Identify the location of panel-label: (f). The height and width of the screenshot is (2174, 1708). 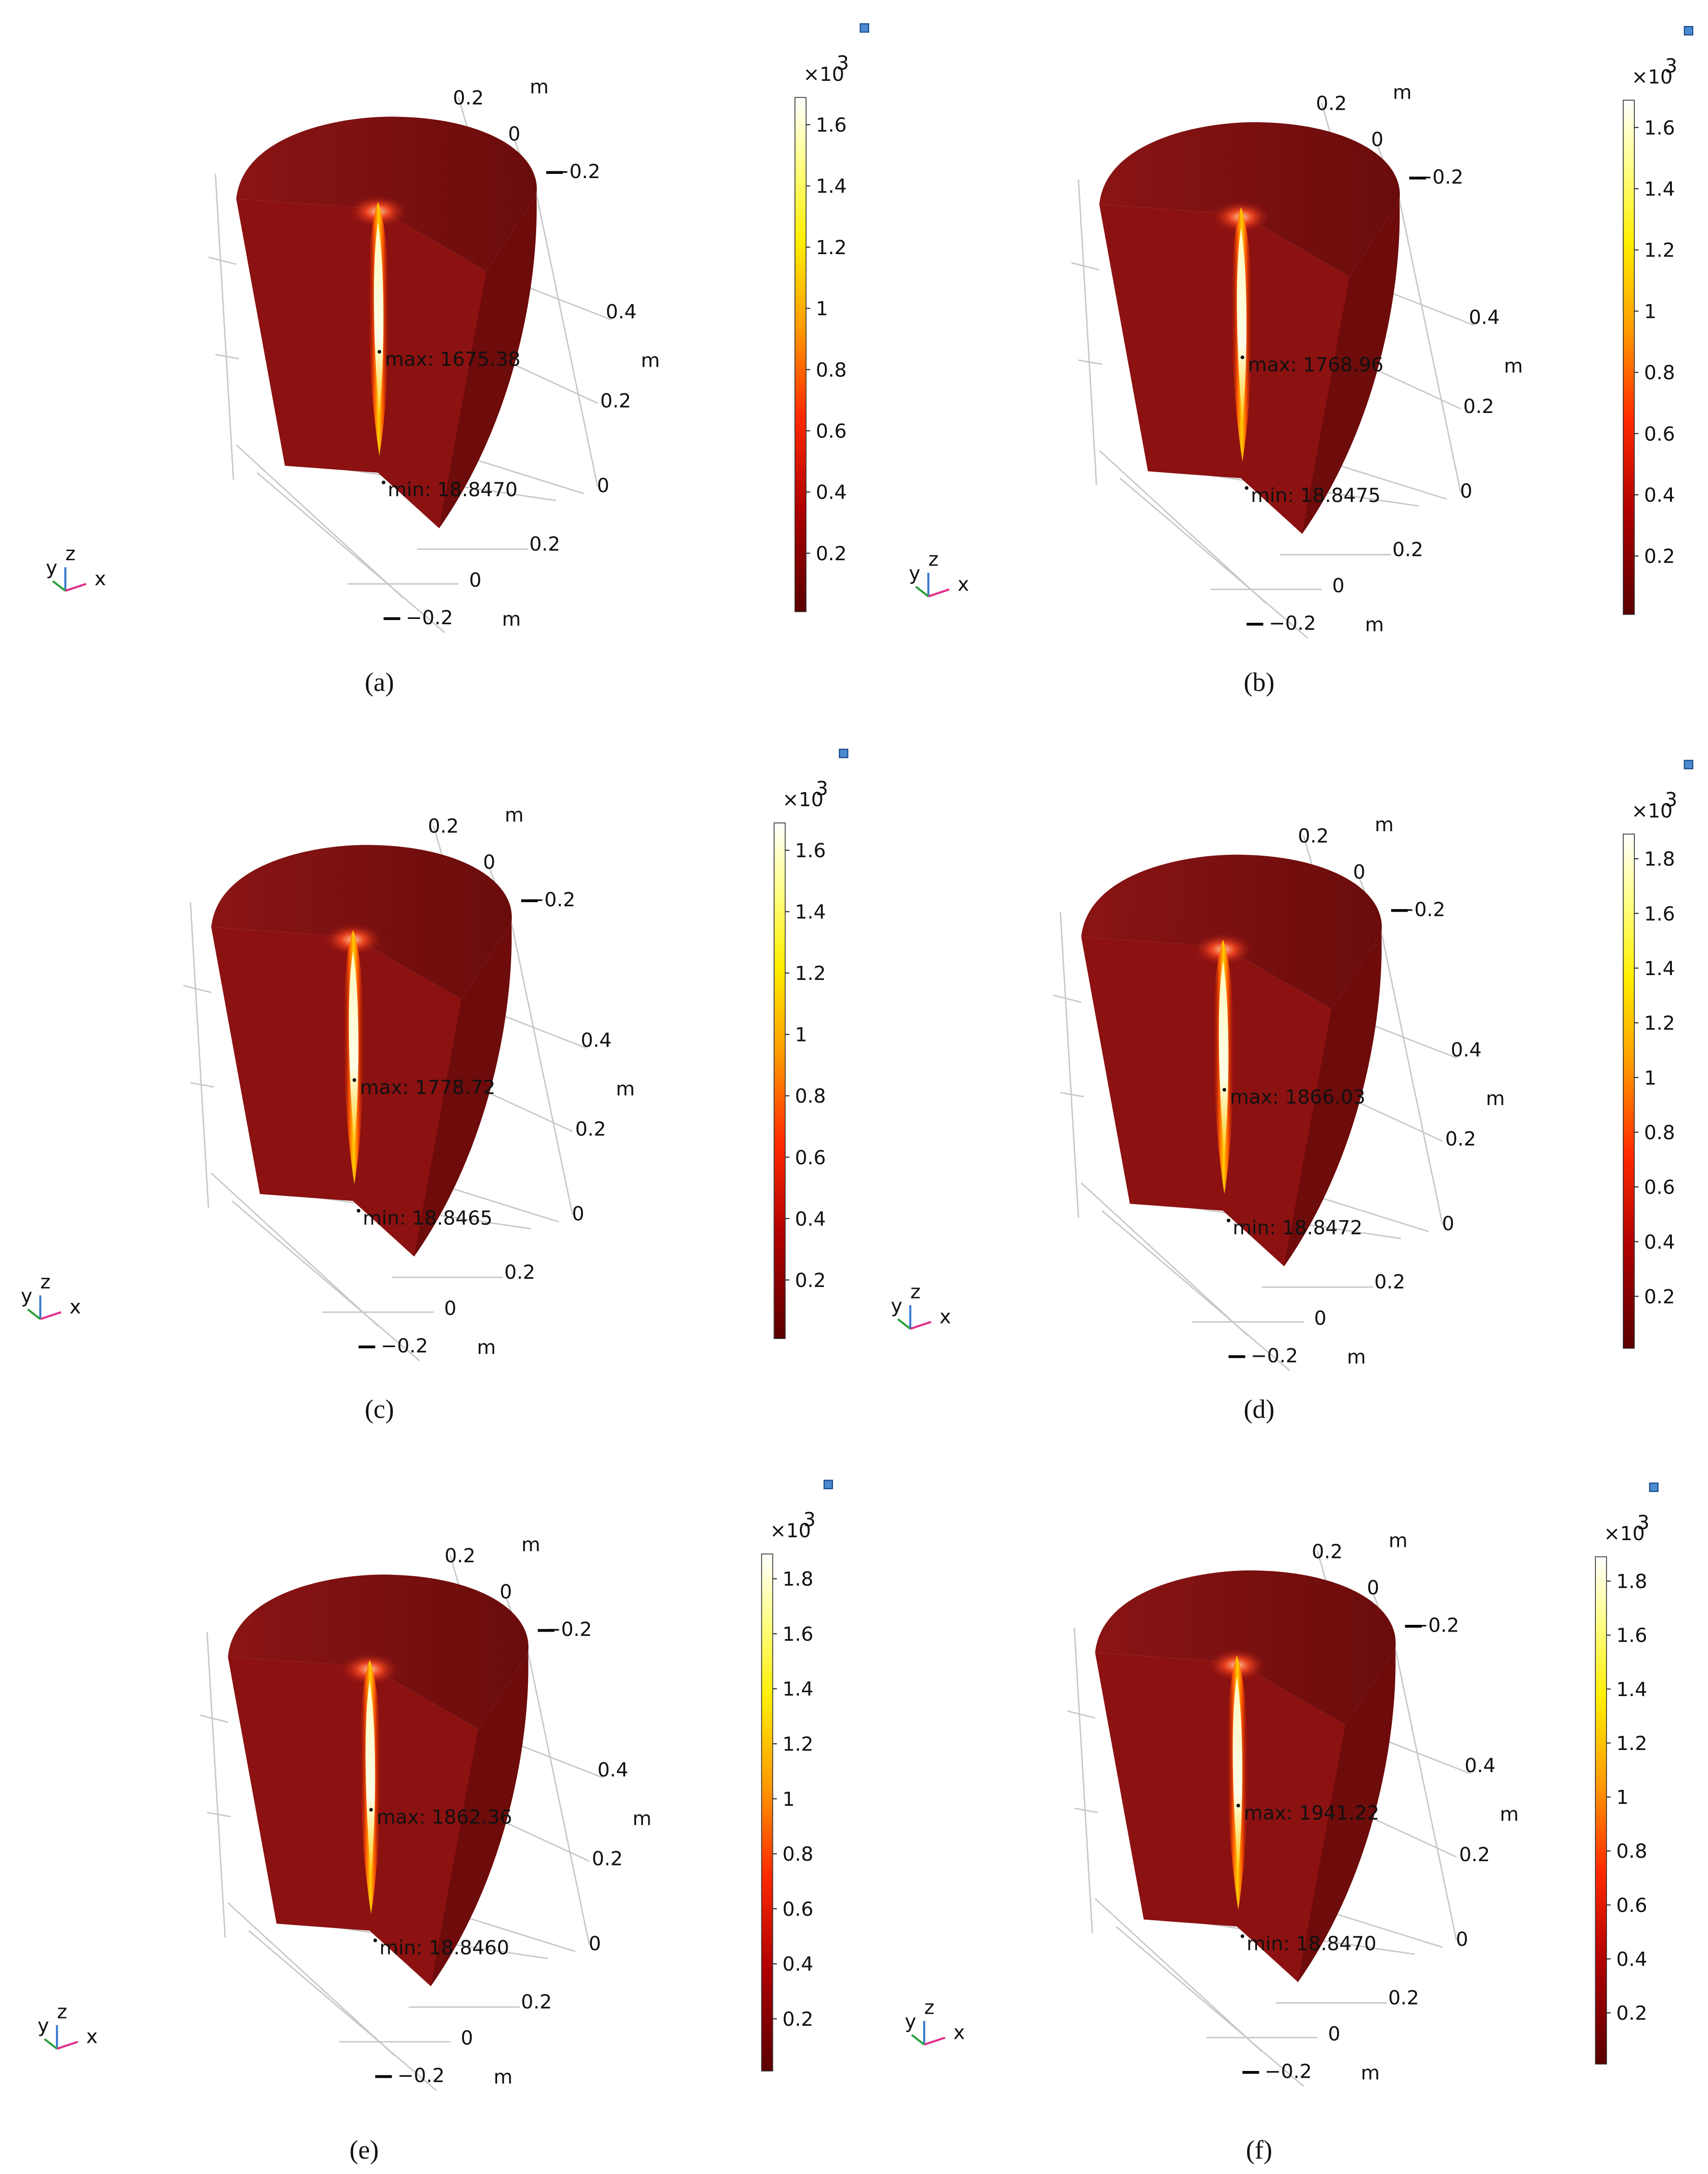
(1259, 2149).